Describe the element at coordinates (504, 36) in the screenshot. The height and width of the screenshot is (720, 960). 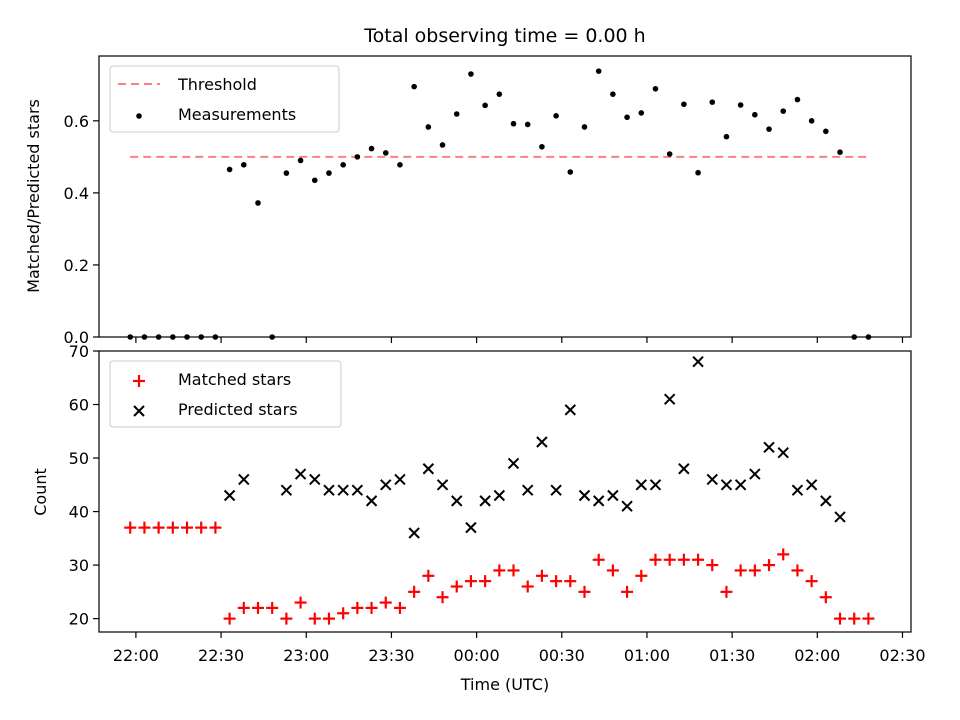
I see `chart-title: Total observing time = 0.00 h` at that location.